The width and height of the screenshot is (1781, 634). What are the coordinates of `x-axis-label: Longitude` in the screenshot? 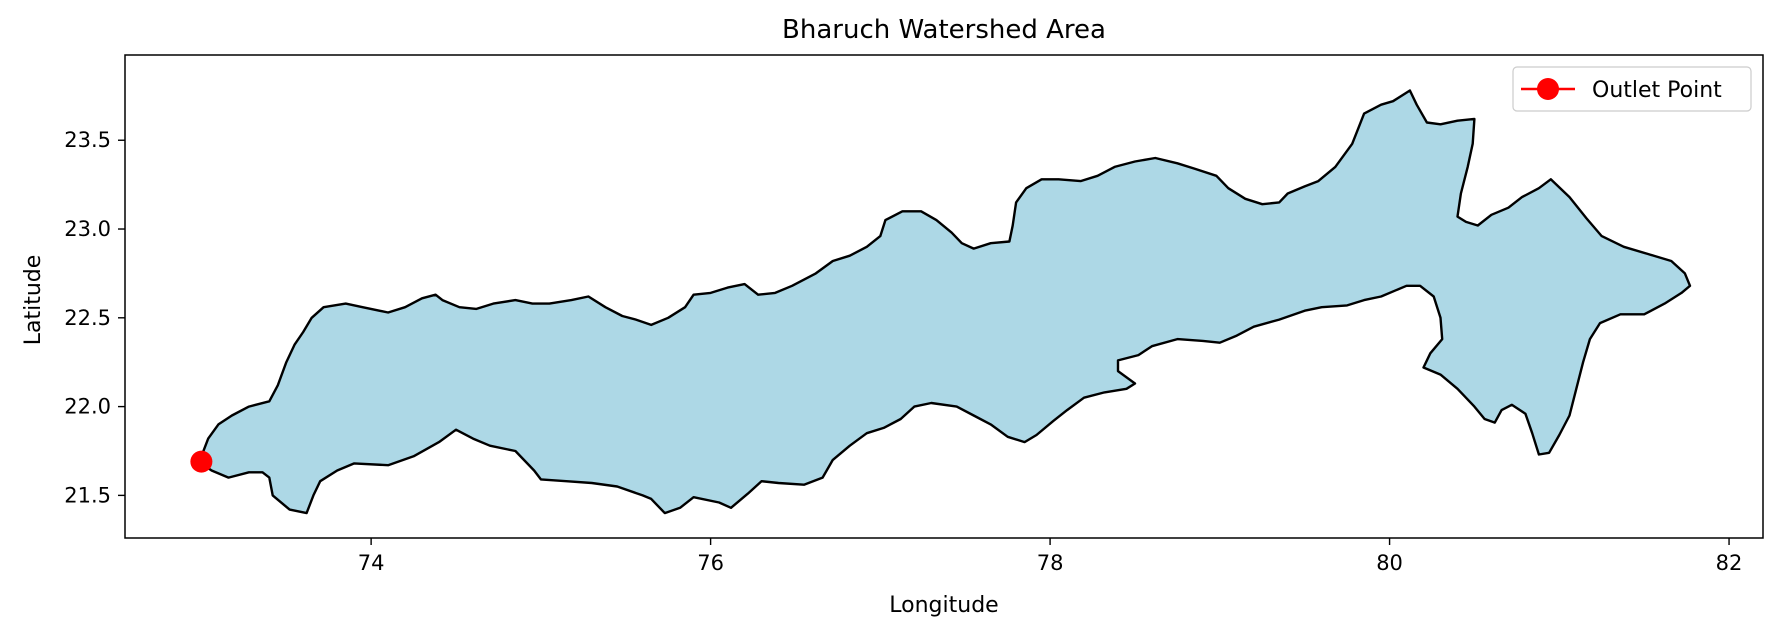 It's located at (943, 605).